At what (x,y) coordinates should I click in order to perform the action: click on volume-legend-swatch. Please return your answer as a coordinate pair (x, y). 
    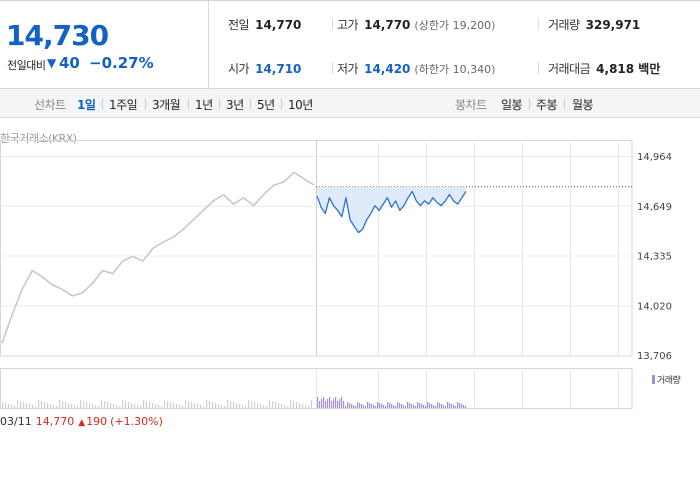
    Looking at the image, I should click on (653, 379).